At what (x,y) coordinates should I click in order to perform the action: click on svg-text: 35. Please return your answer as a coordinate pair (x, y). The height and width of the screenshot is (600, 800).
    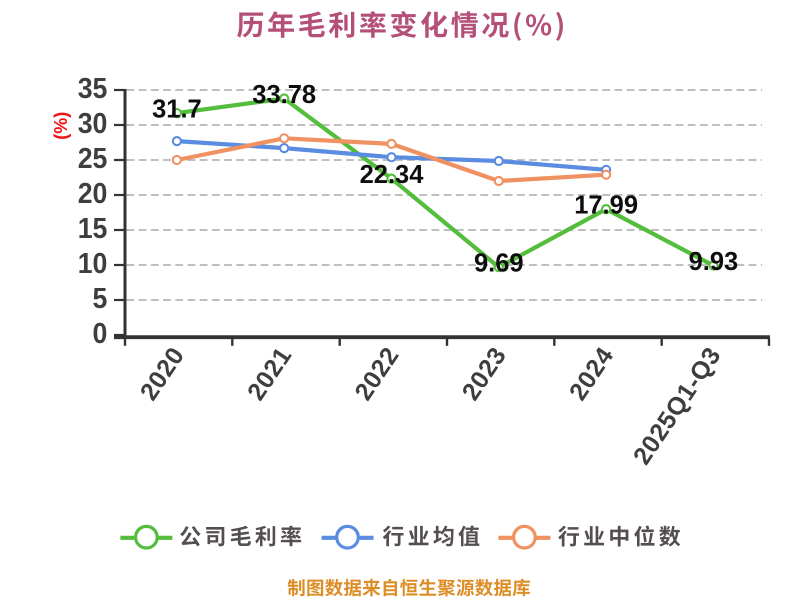
    Looking at the image, I should click on (93, 88).